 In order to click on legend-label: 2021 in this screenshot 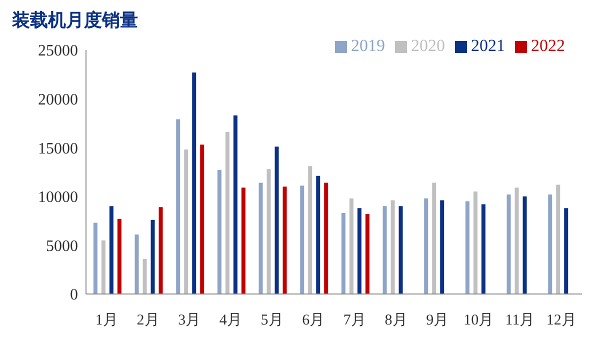, I will do `click(488, 45)`.